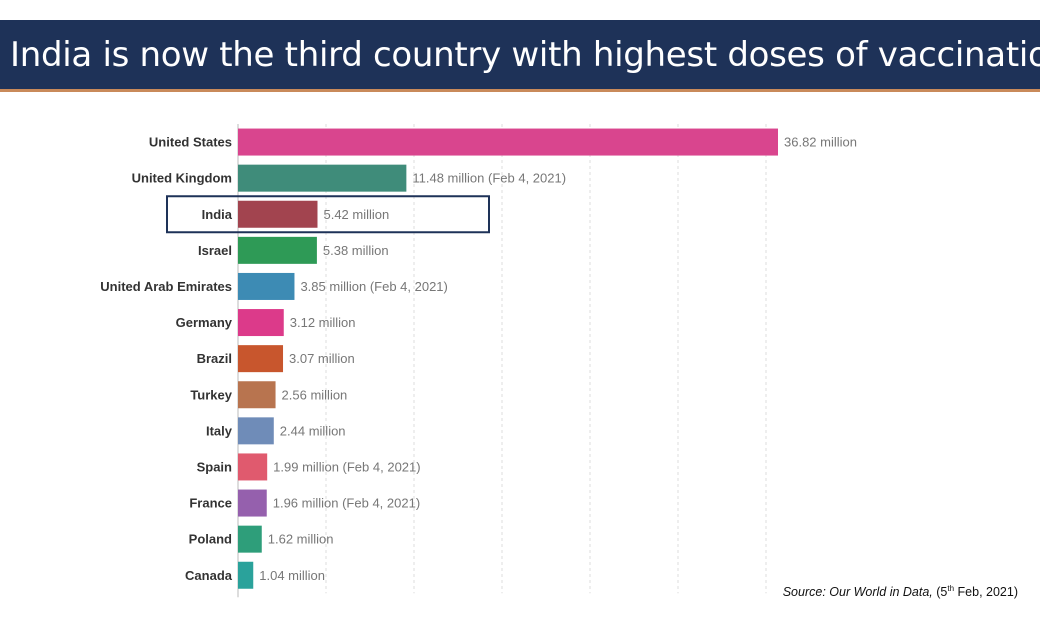  What do you see at coordinates (209, 575) in the screenshot?
I see `category-label: Canada` at bounding box center [209, 575].